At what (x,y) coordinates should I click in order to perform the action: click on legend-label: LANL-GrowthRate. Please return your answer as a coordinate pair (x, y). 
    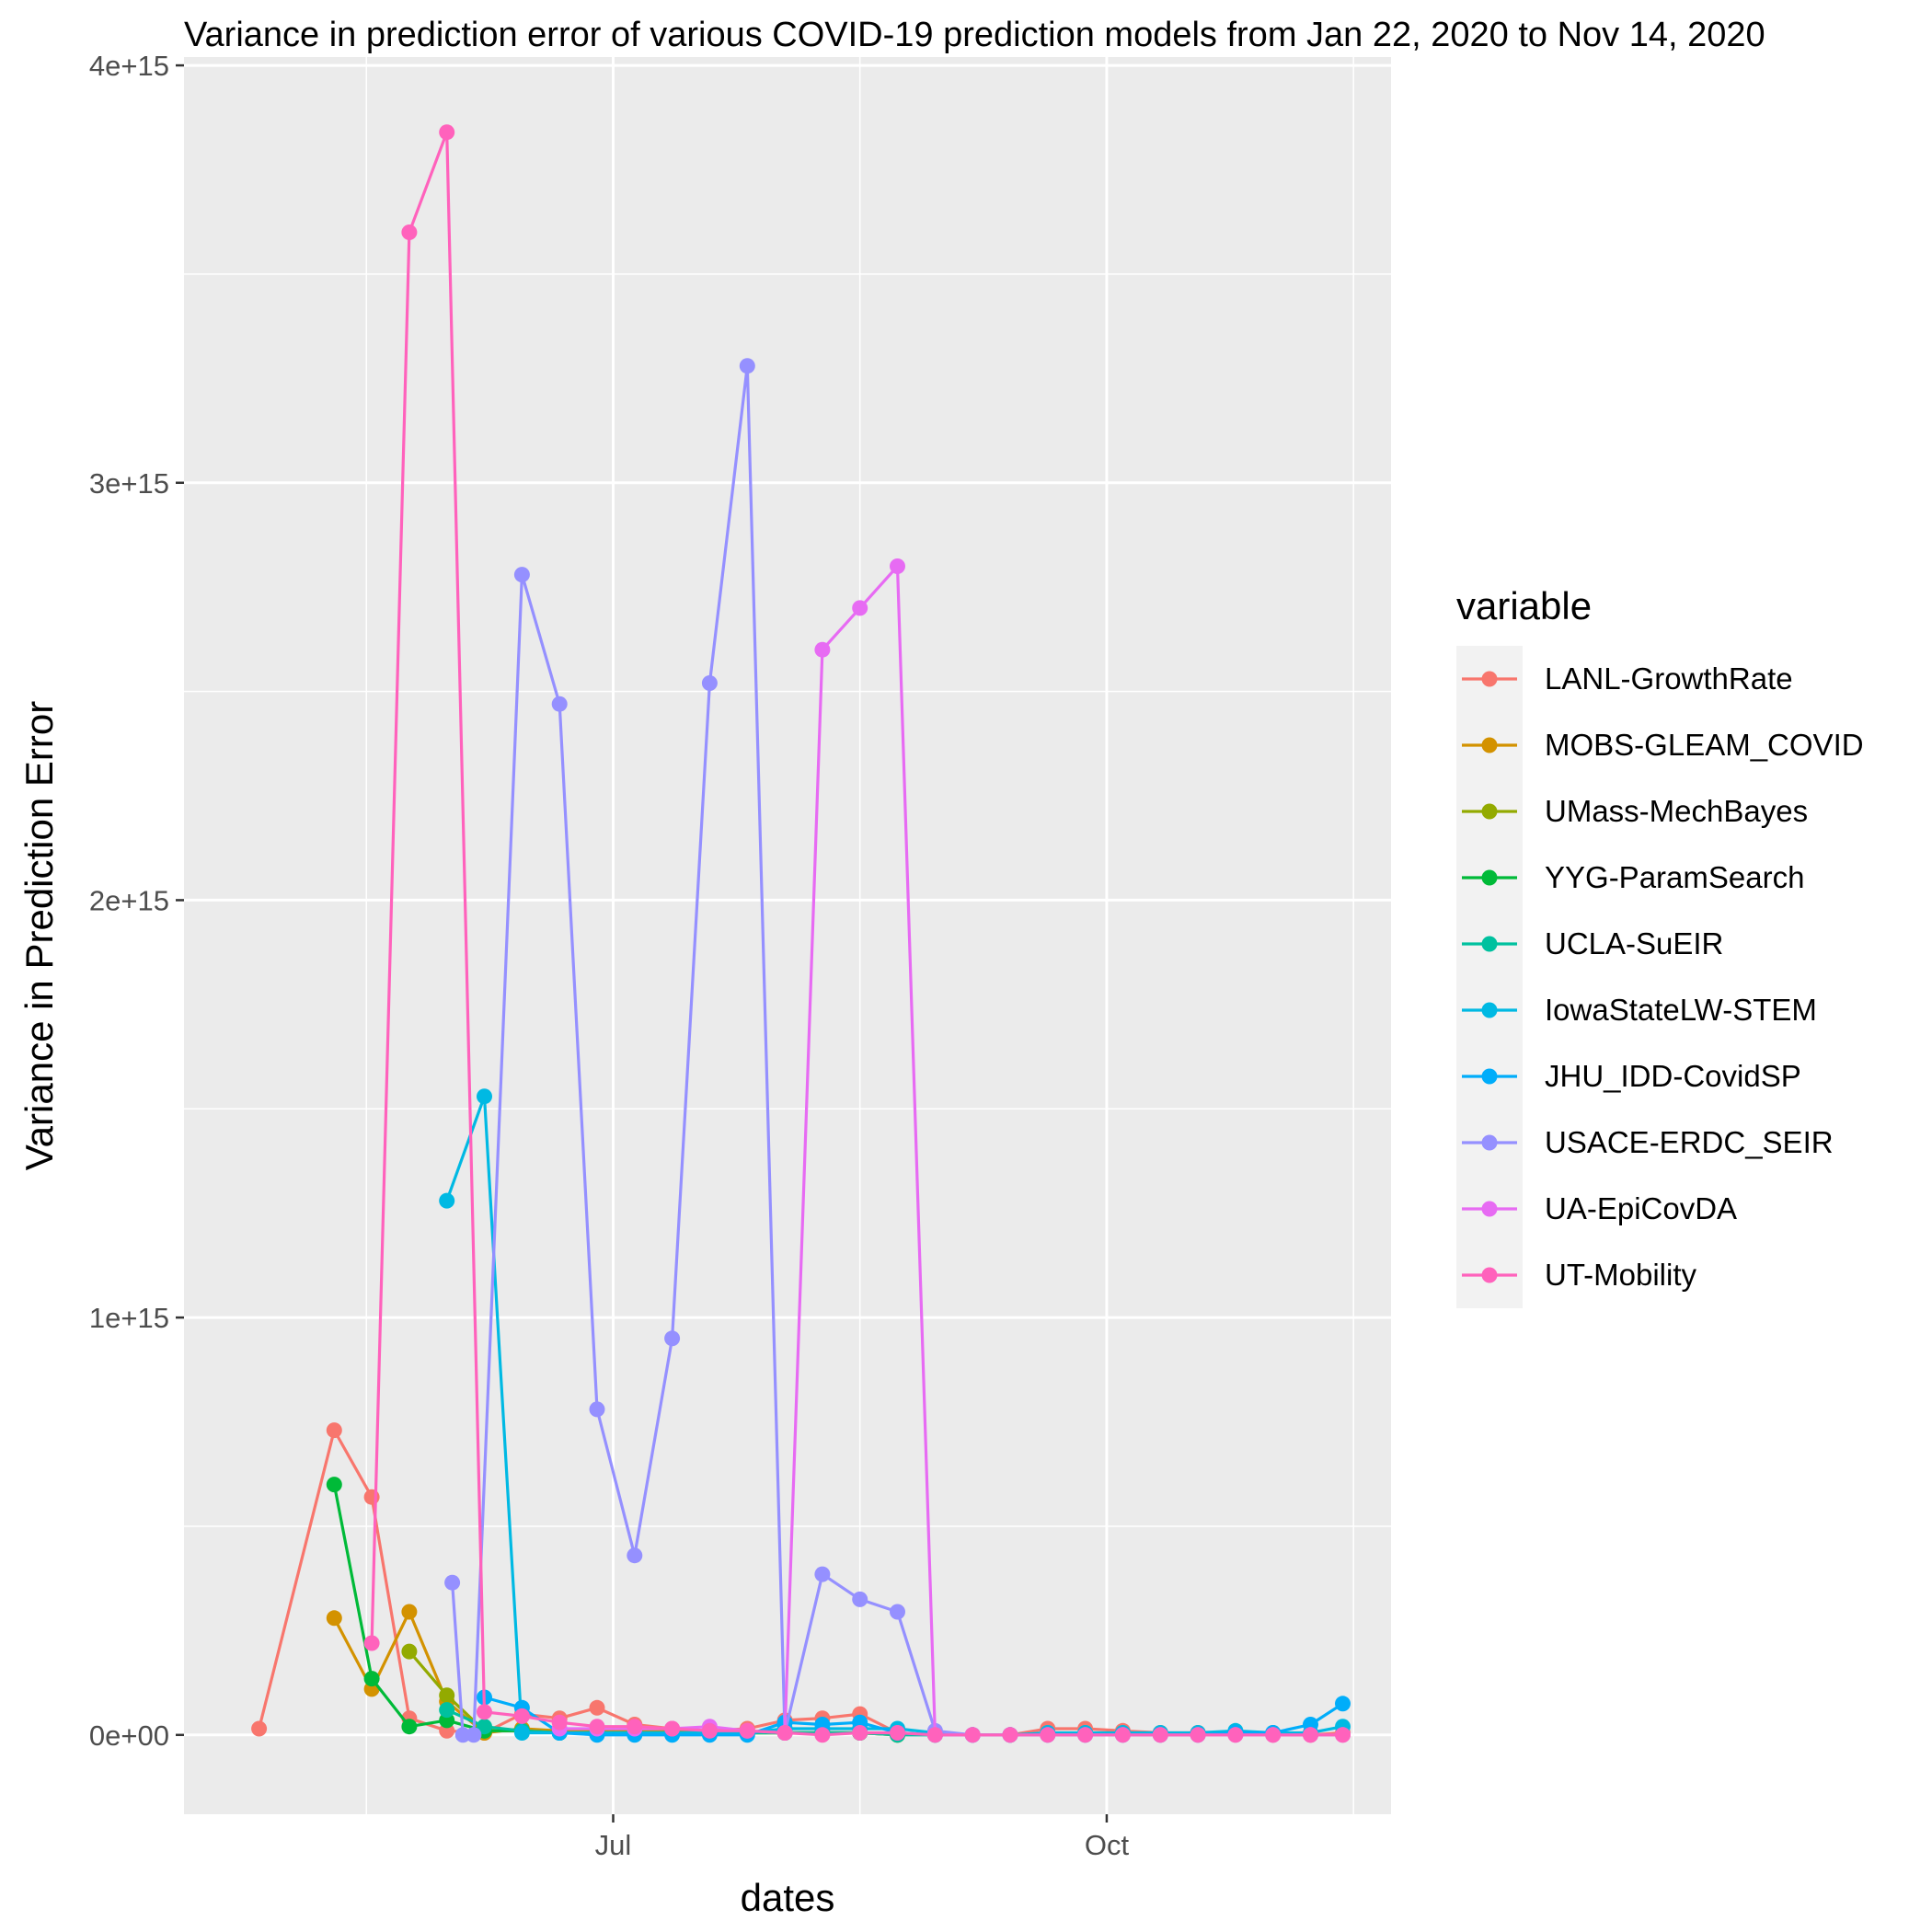
    Looking at the image, I should click on (1669, 678).